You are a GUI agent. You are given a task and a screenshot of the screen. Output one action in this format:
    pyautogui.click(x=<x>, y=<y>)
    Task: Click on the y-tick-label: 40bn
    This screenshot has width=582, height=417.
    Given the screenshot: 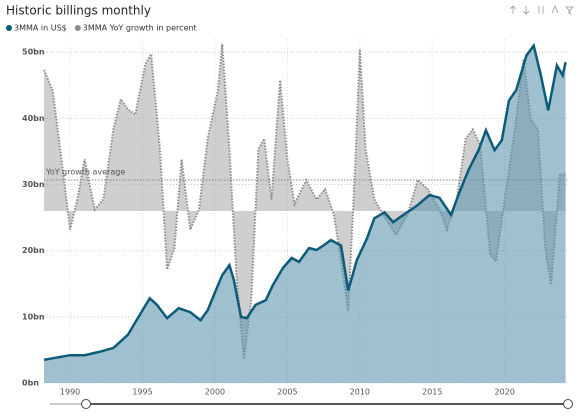 What is the action you would take?
    pyautogui.click(x=33, y=118)
    